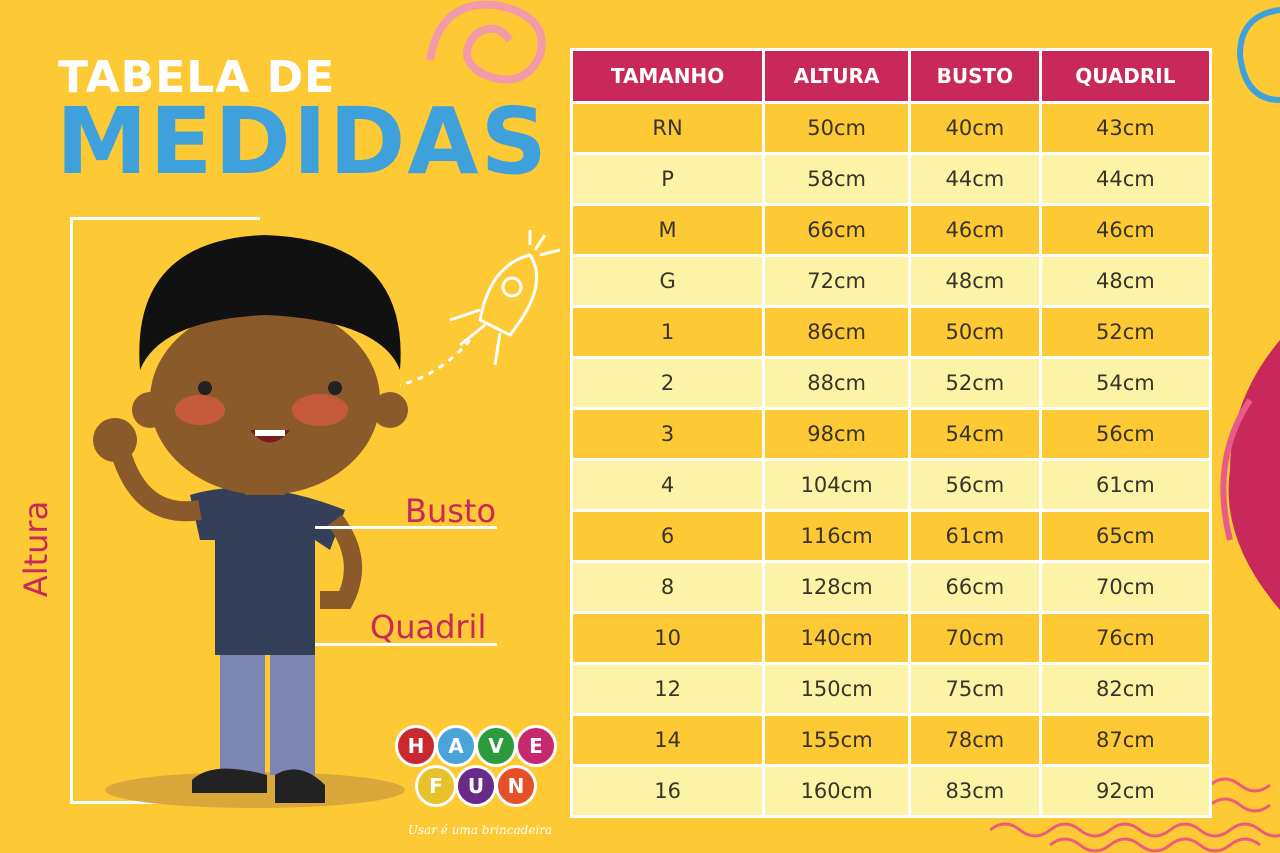 The height and width of the screenshot is (853, 1280). What do you see at coordinates (837, 332) in the screenshot?
I see `cell-altura: 86cm` at bounding box center [837, 332].